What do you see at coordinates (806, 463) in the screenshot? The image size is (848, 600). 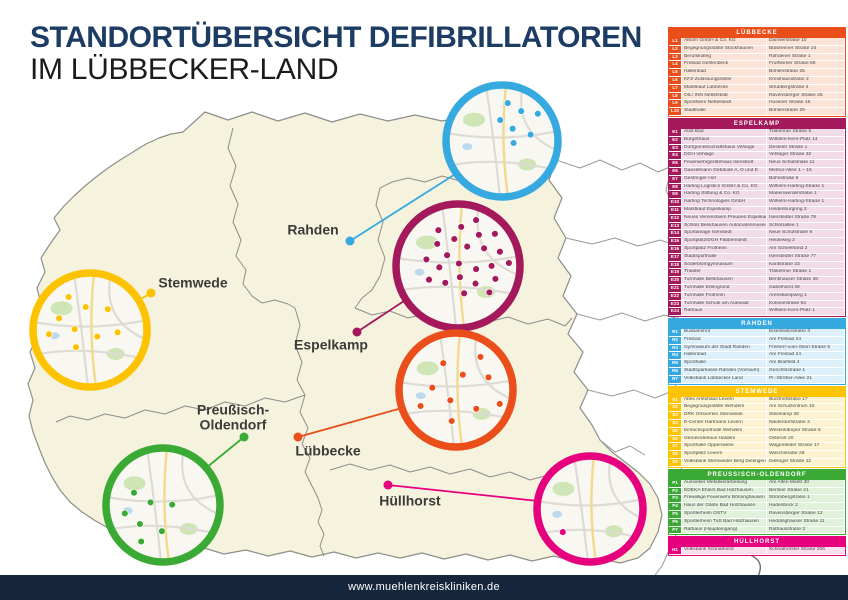 I see `legend-row-address: Dielinger Straße 12` at bounding box center [806, 463].